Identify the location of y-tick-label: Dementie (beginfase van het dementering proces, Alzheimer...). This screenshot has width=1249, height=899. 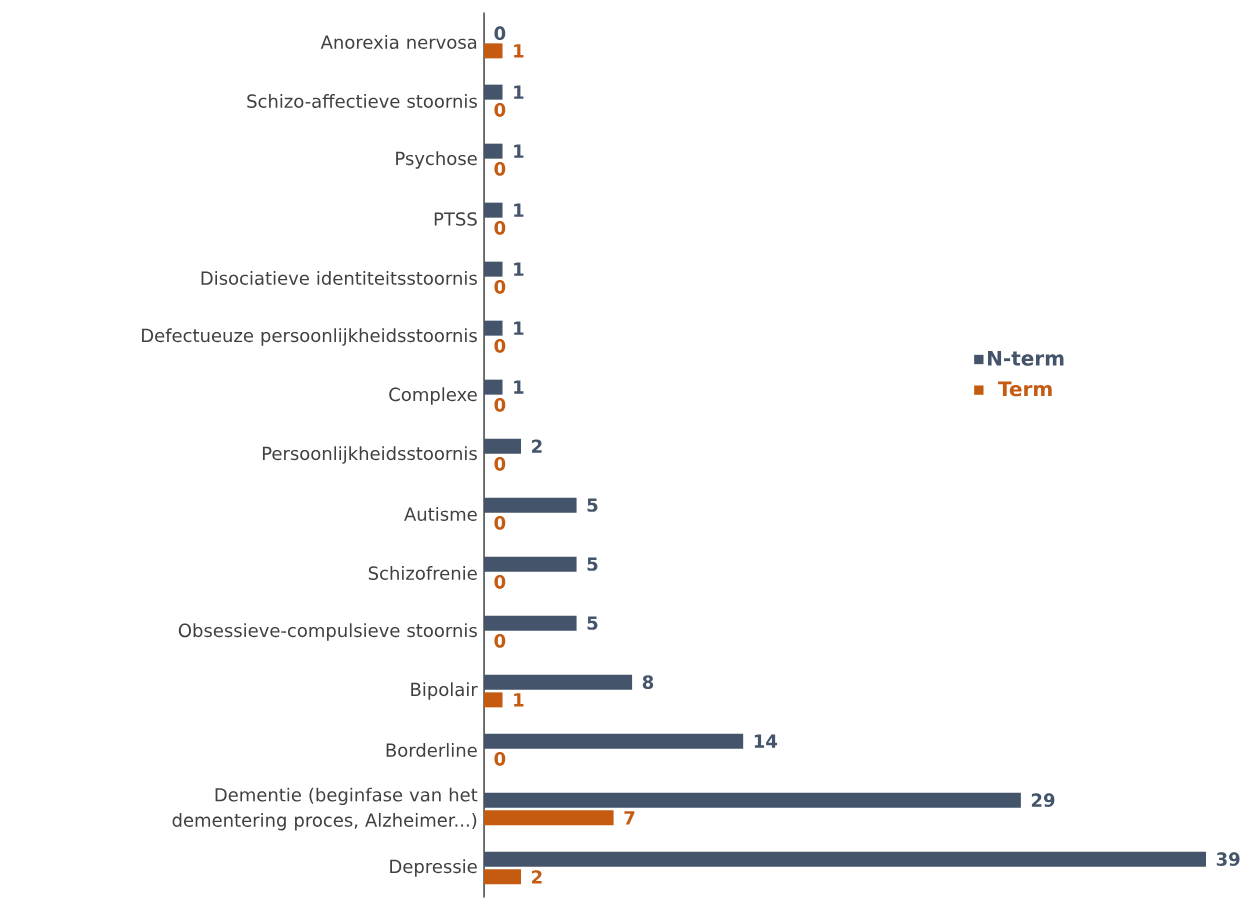
(325, 809).